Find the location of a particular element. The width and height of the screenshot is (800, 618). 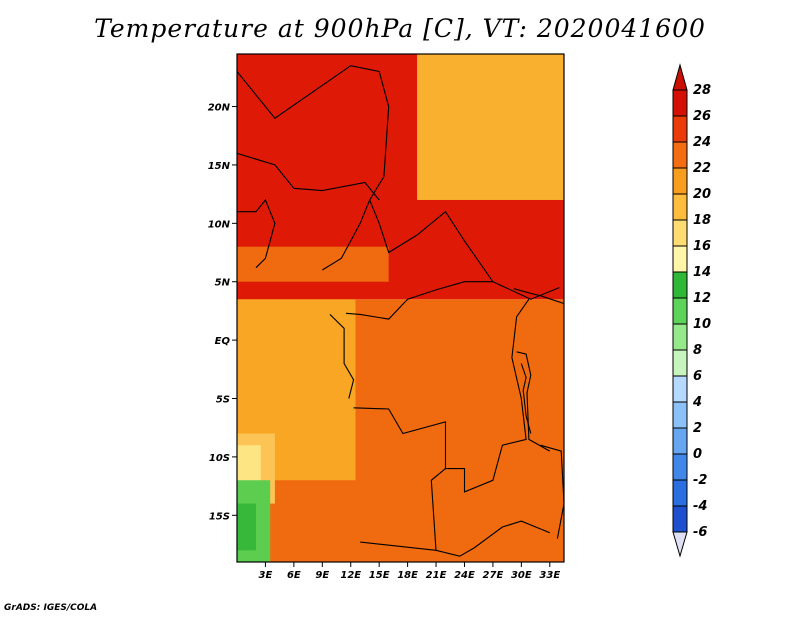

lat-tick-label: 15N is located at coordinates (219, 166).